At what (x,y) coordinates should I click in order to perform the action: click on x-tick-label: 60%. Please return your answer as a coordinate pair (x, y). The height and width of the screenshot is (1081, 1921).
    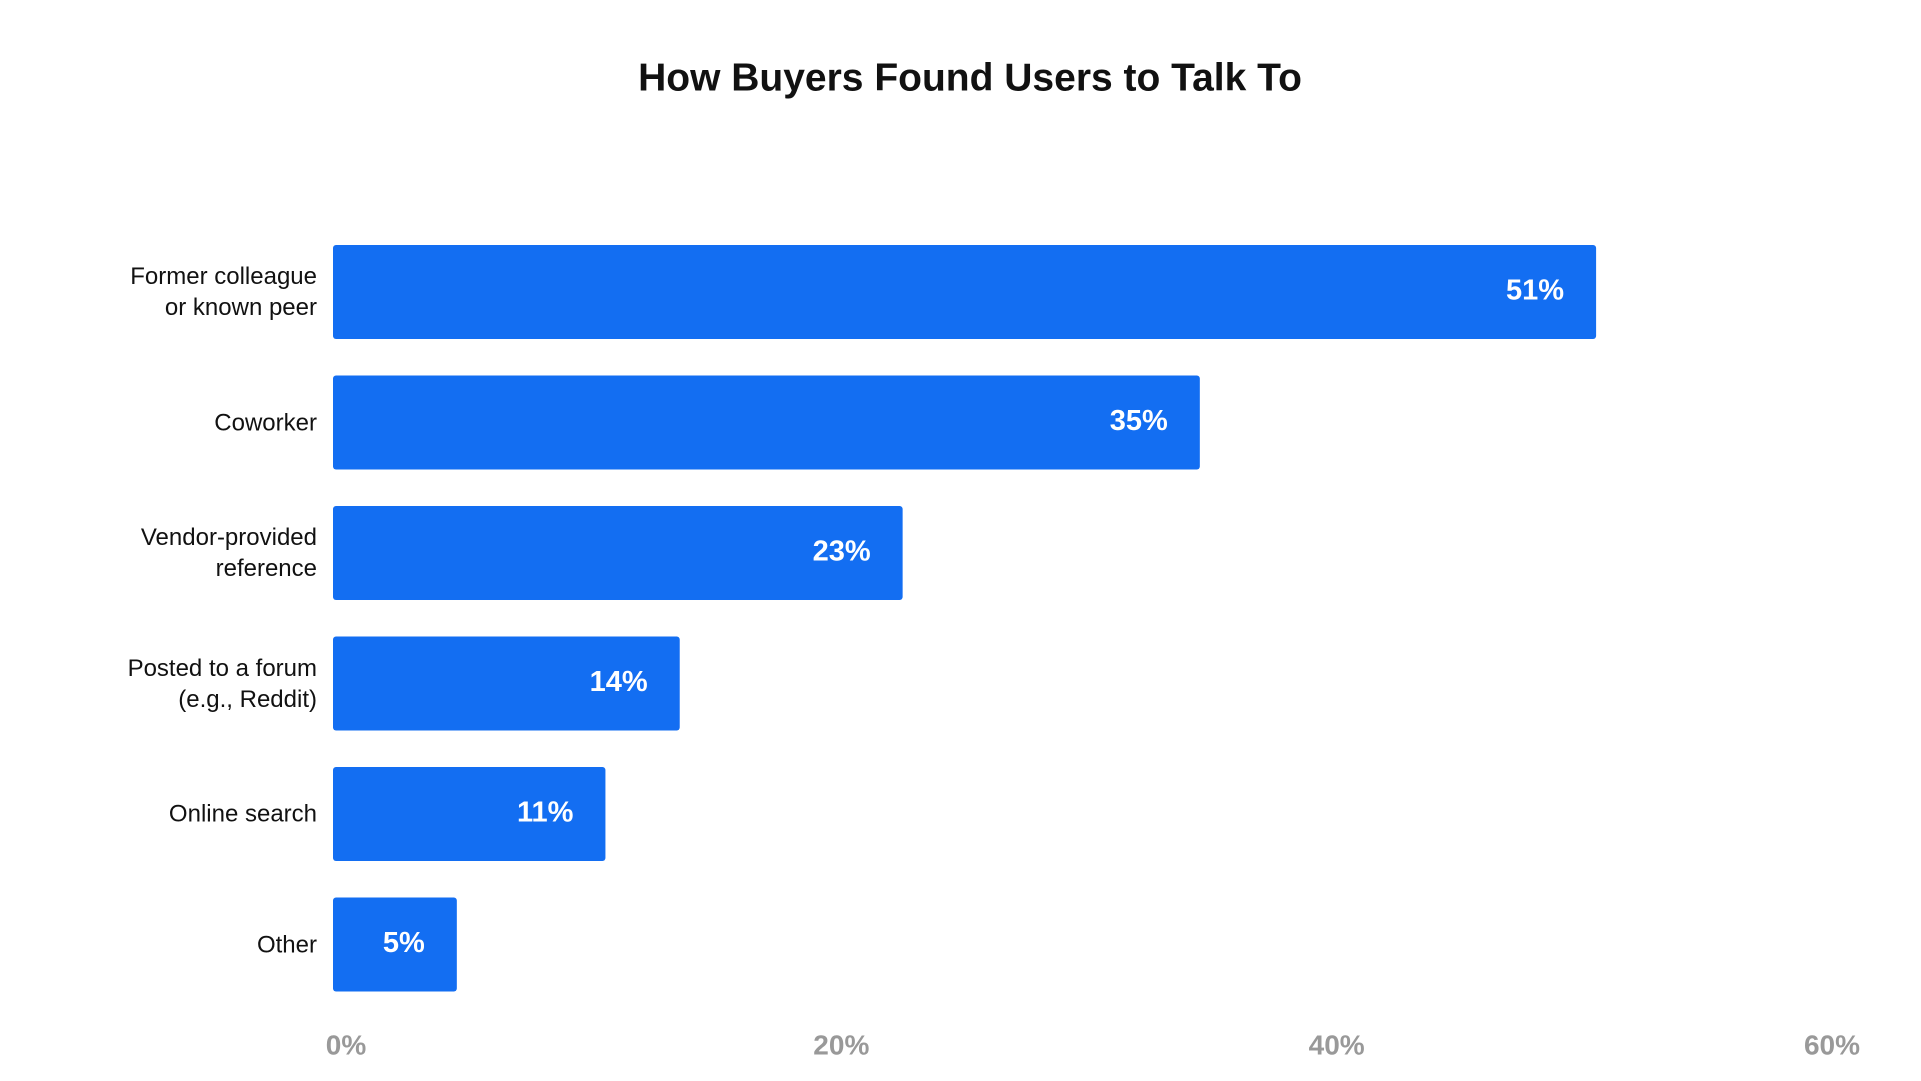
    Looking at the image, I should click on (1832, 1044).